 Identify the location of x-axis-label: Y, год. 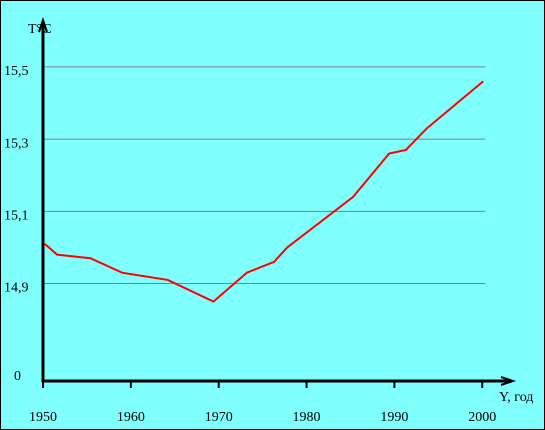
(516, 397).